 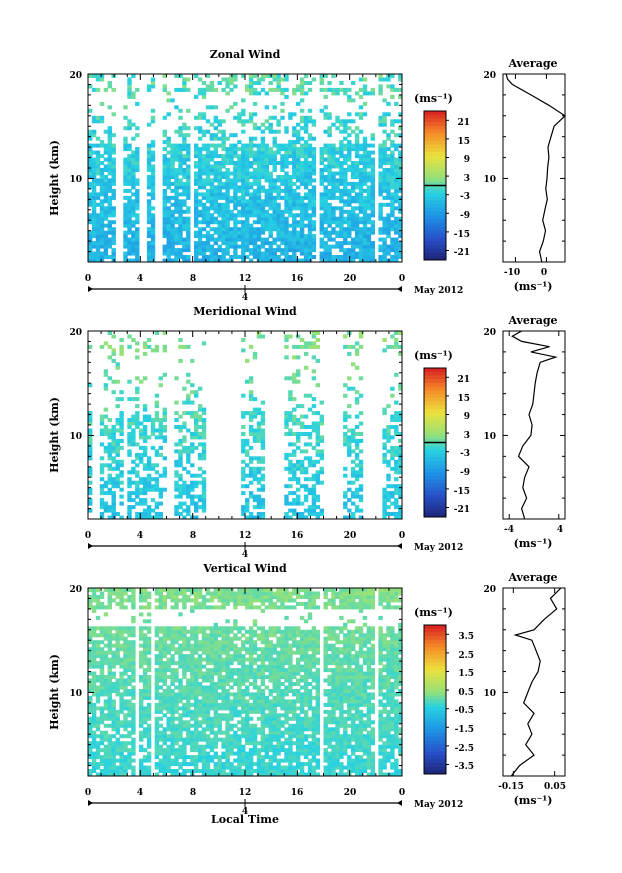 I want to click on colorbar-swatch, so click(x=435, y=198).